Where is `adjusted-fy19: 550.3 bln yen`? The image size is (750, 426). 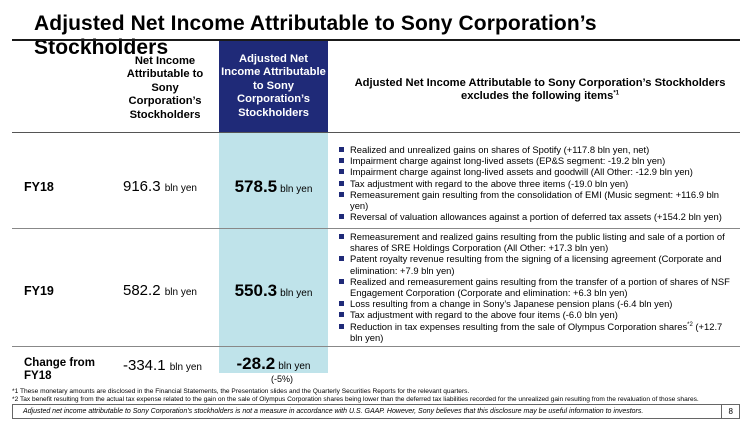 adjusted-fy19: 550.3 bln yen is located at coordinates (273, 291).